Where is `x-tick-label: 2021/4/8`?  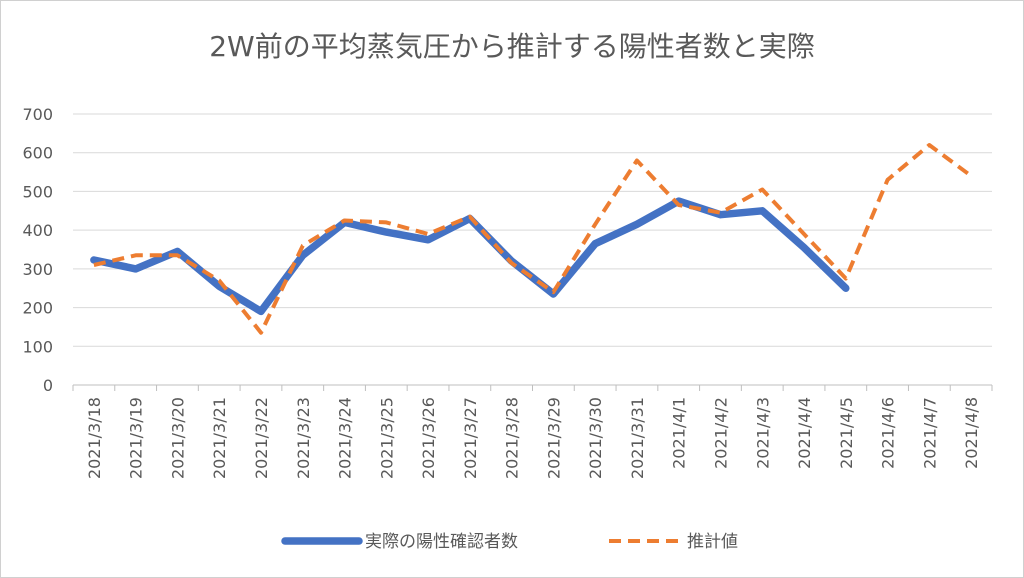
x-tick-label: 2021/4/8 is located at coordinates (971, 433).